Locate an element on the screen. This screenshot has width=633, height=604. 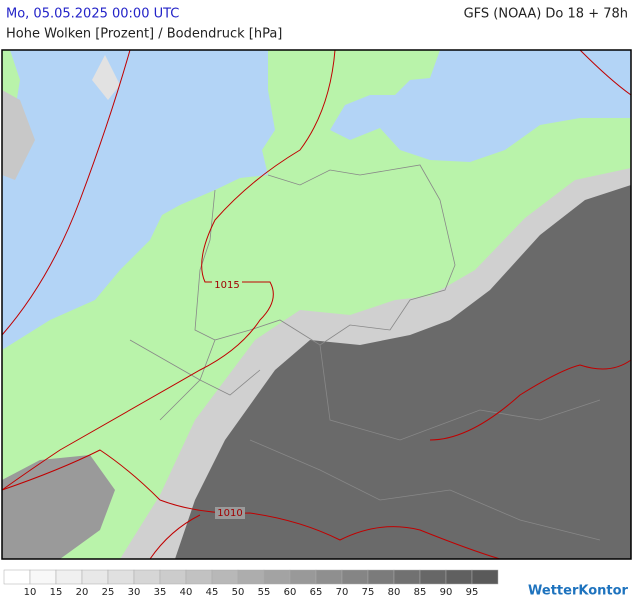
legend-tick-label: 10 is located at coordinates (30, 592).